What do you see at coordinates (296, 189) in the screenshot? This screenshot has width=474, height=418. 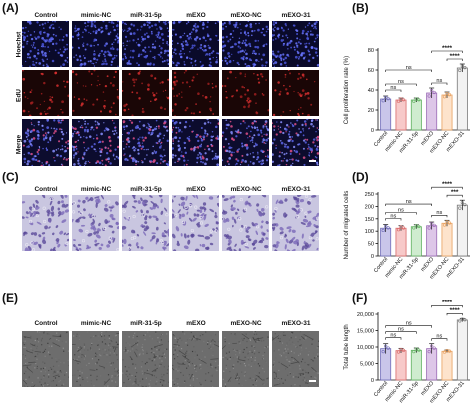 I see `panel-c-col-mexo-31: mEXO-31` at bounding box center [296, 189].